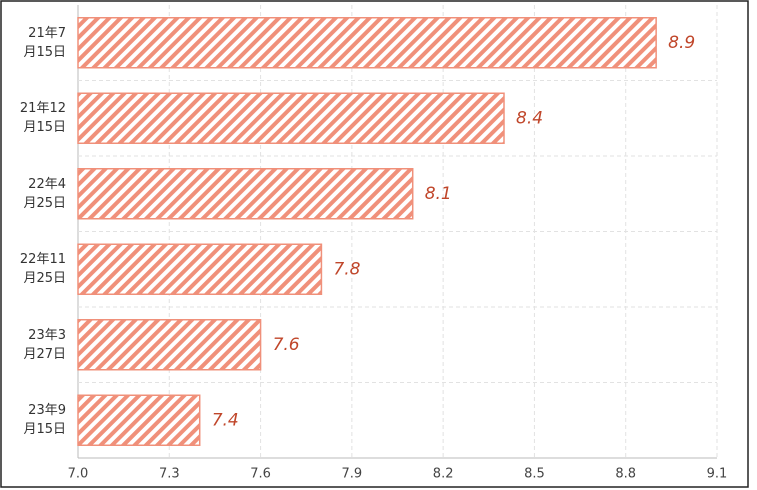 This screenshot has width=757, height=490. I want to click on y-tick-label: 22年11 月25日, so click(42, 269).